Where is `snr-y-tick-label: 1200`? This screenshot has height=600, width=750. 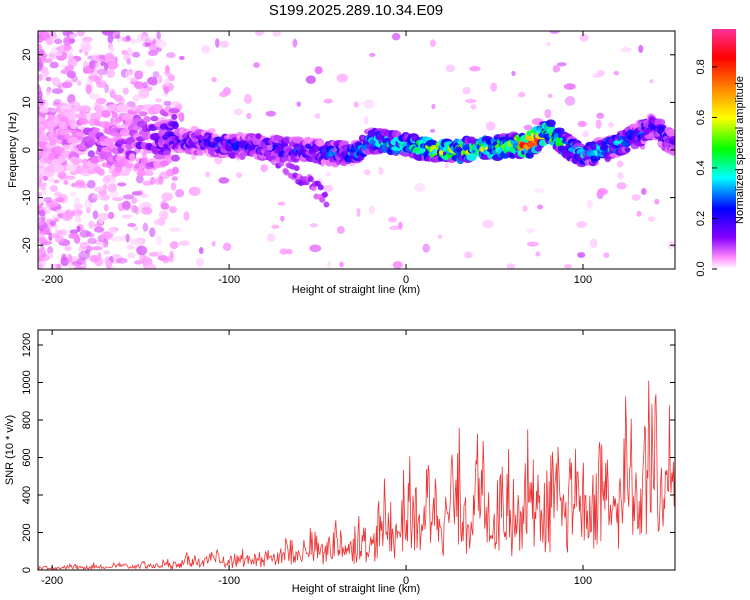
snr-y-tick-label: 1200 is located at coordinates (27, 345).